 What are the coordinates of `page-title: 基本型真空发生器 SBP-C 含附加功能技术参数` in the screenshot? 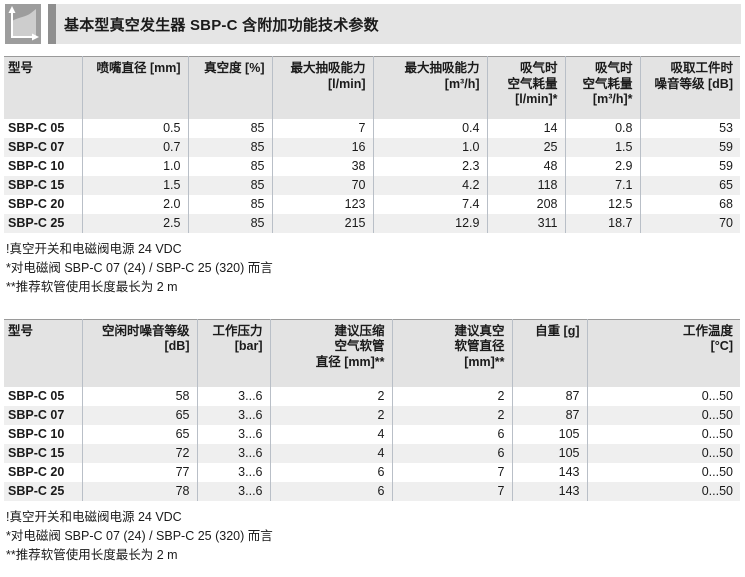 It's located at (221, 25).